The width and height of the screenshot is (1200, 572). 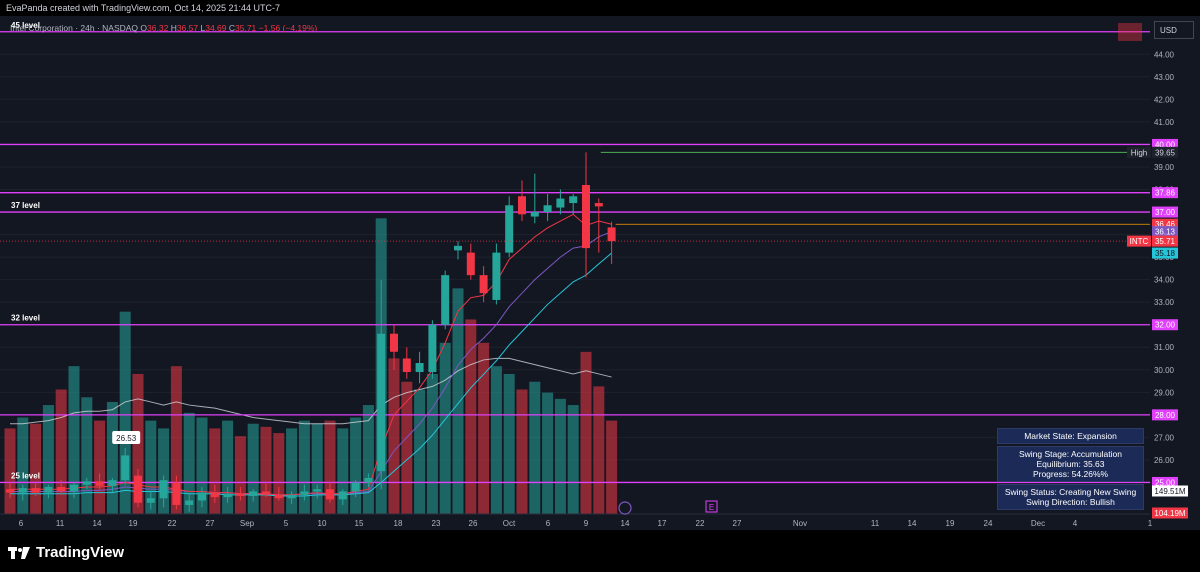 What do you see at coordinates (700, 523) in the screenshot?
I see `time-axis-tick: 22` at bounding box center [700, 523].